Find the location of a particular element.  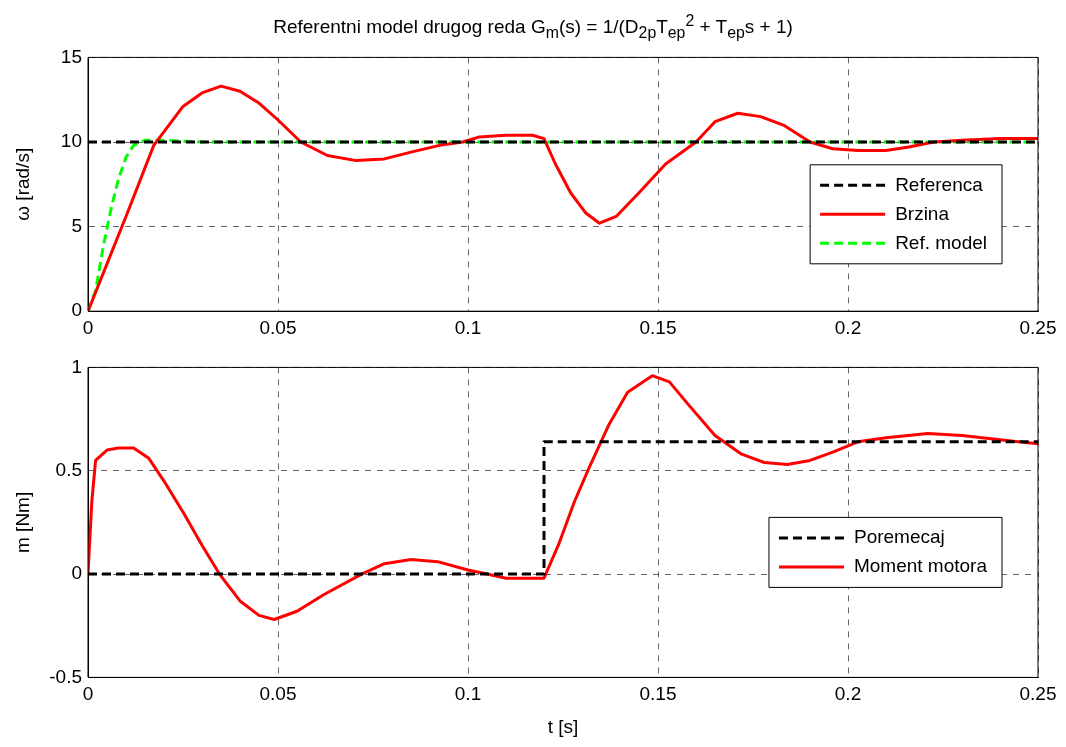

y-tick-label: 0.5 is located at coordinates (68, 469).